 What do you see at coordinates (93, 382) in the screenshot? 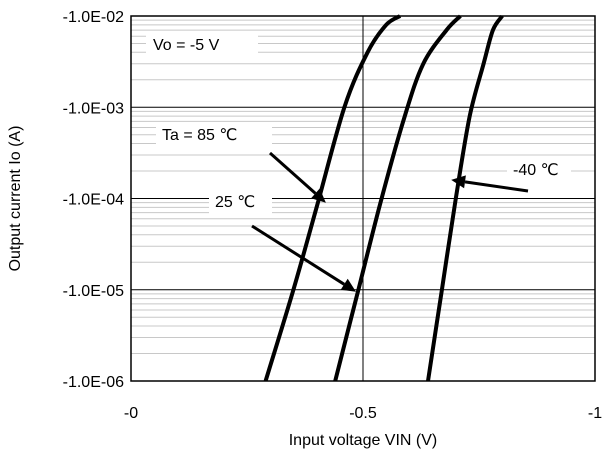
I see `y-tick-label: -1.0E-06` at bounding box center [93, 382].